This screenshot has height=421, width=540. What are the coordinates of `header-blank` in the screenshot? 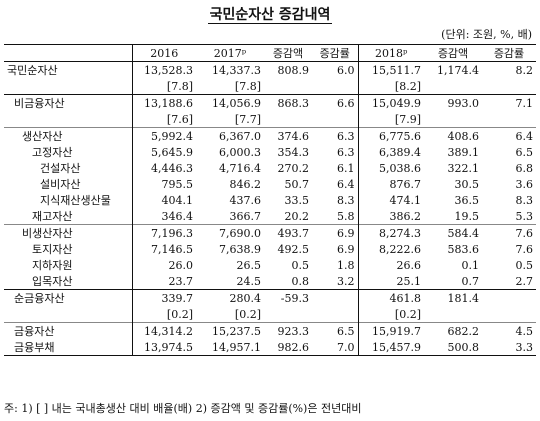 It's located at (68, 53).